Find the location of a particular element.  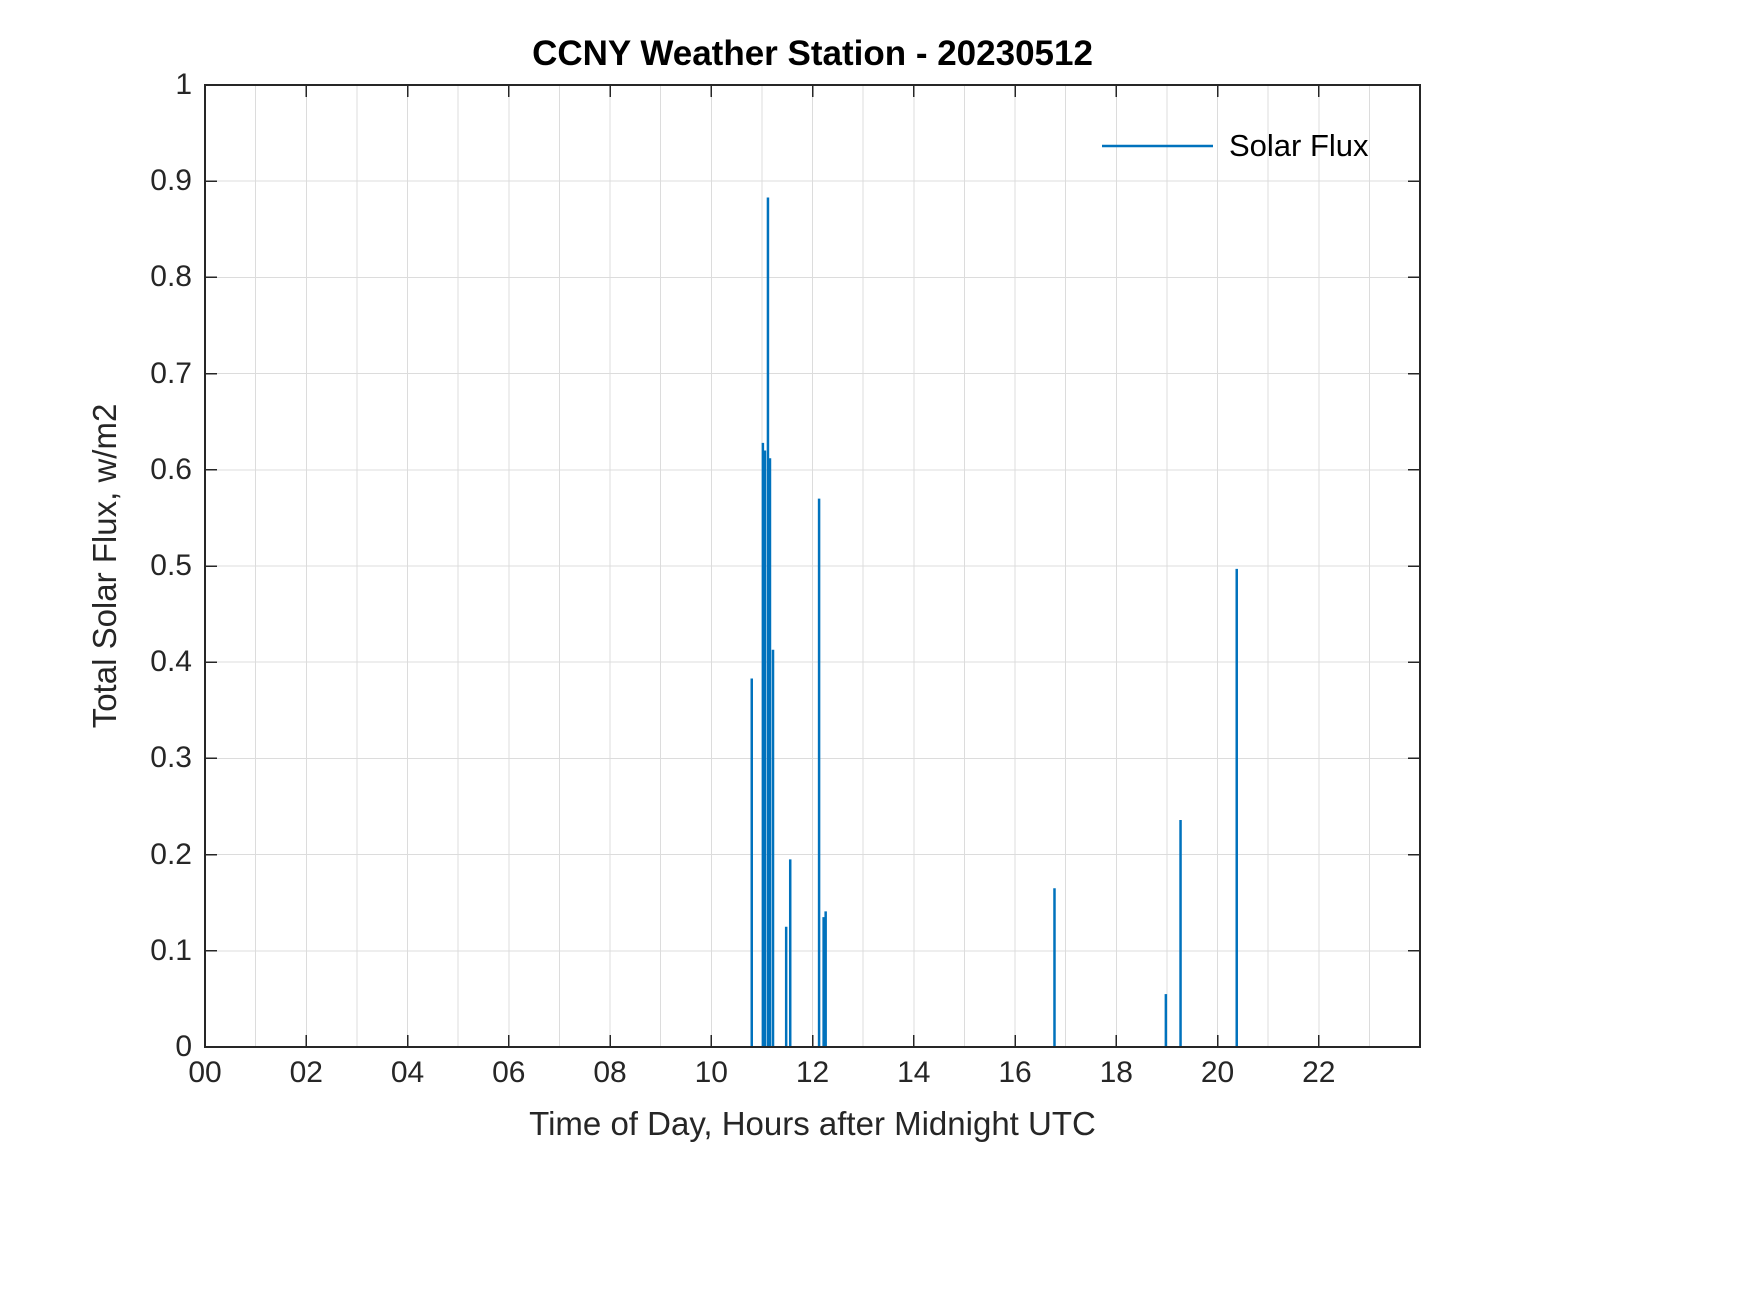

legend-line-icon is located at coordinates (1157, 146).